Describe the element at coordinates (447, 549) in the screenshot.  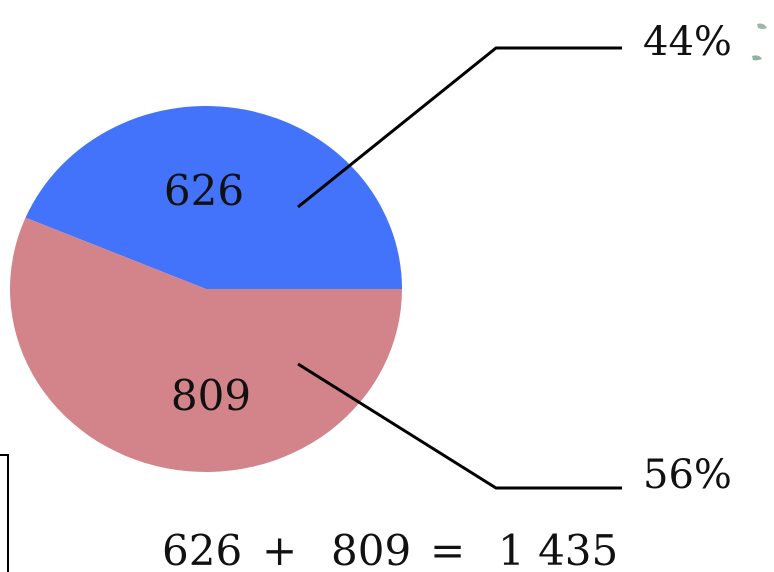
I see `equation-equals: =` at that location.